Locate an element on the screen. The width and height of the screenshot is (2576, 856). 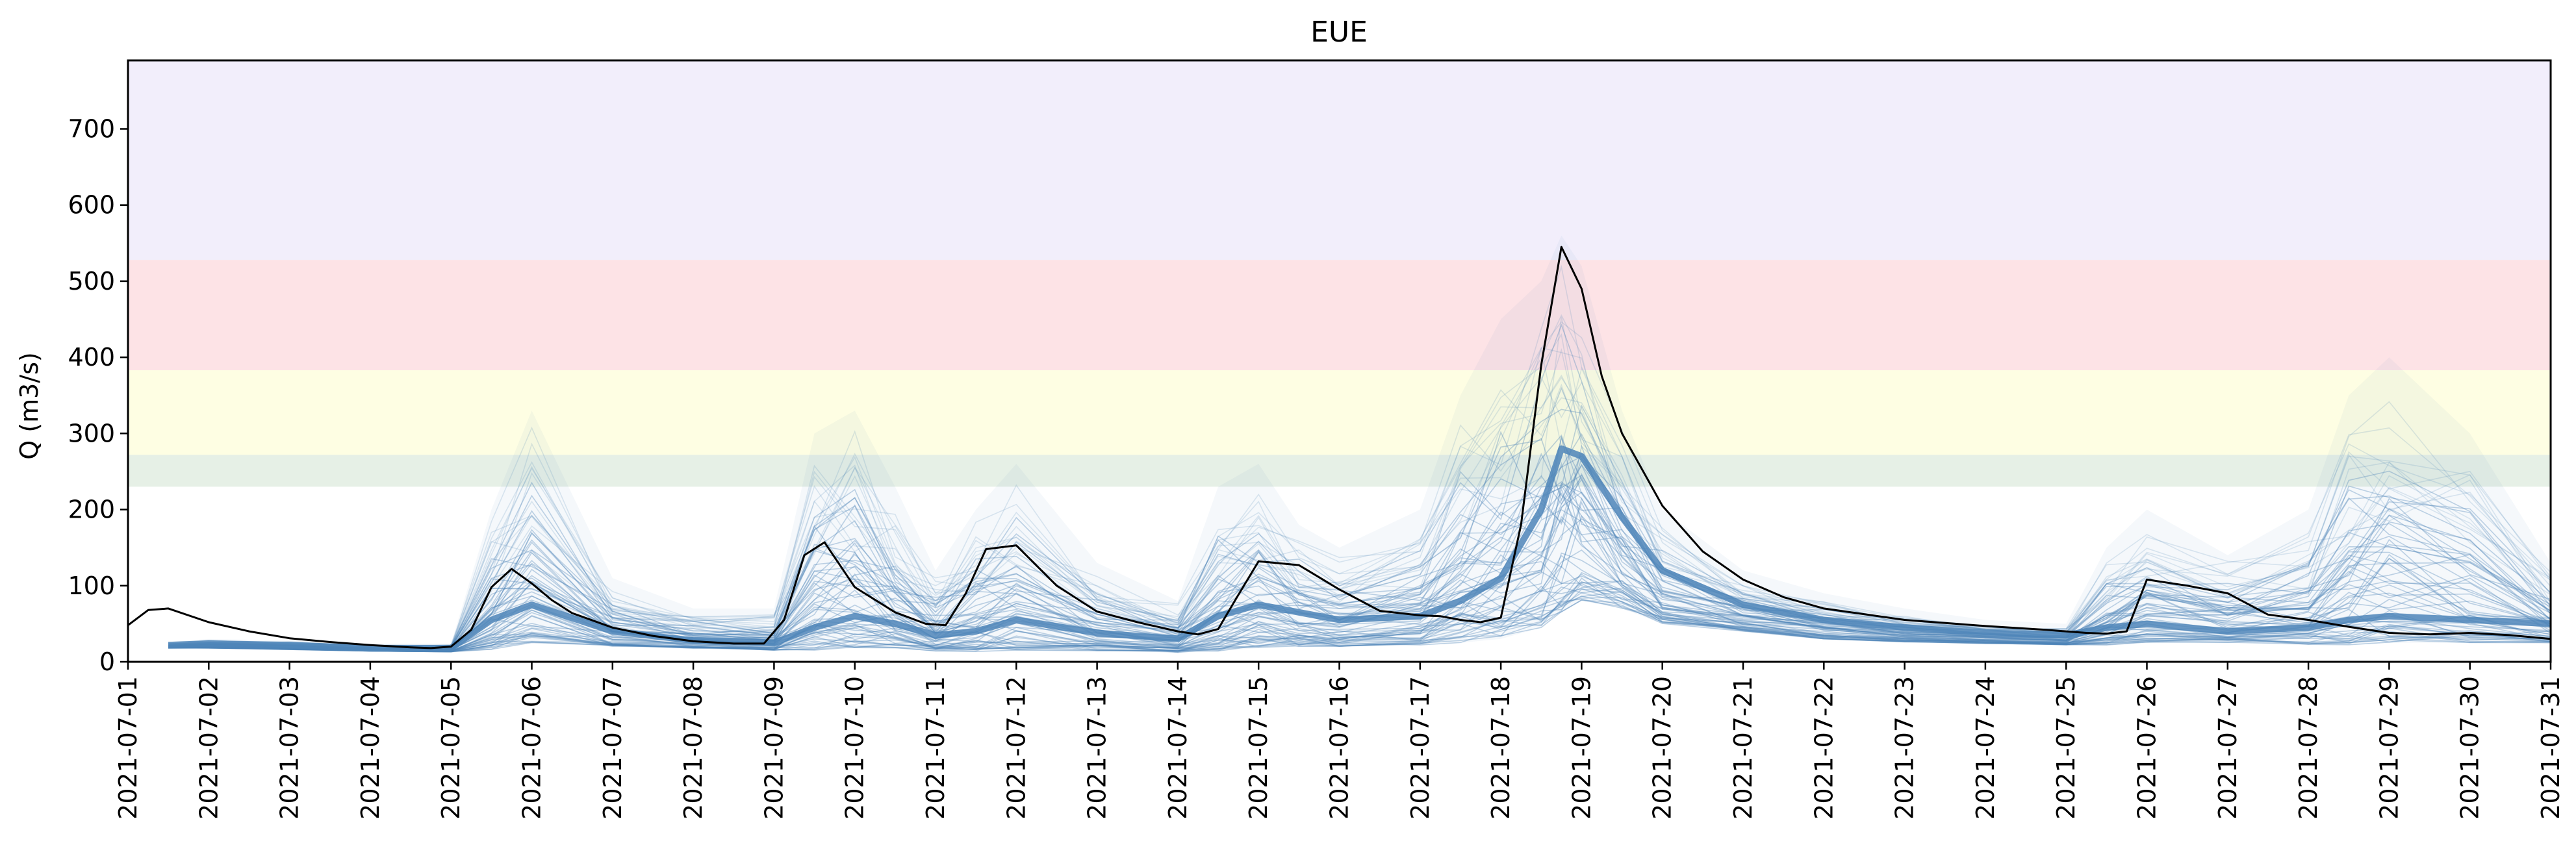
x-tick-label: 2021-07-11 is located at coordinates (935, 748).